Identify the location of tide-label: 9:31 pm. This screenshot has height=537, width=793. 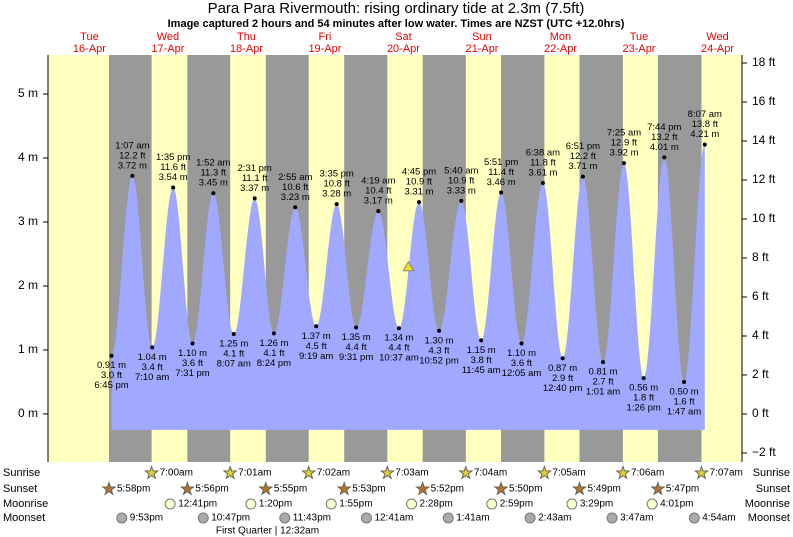
(356, 357).